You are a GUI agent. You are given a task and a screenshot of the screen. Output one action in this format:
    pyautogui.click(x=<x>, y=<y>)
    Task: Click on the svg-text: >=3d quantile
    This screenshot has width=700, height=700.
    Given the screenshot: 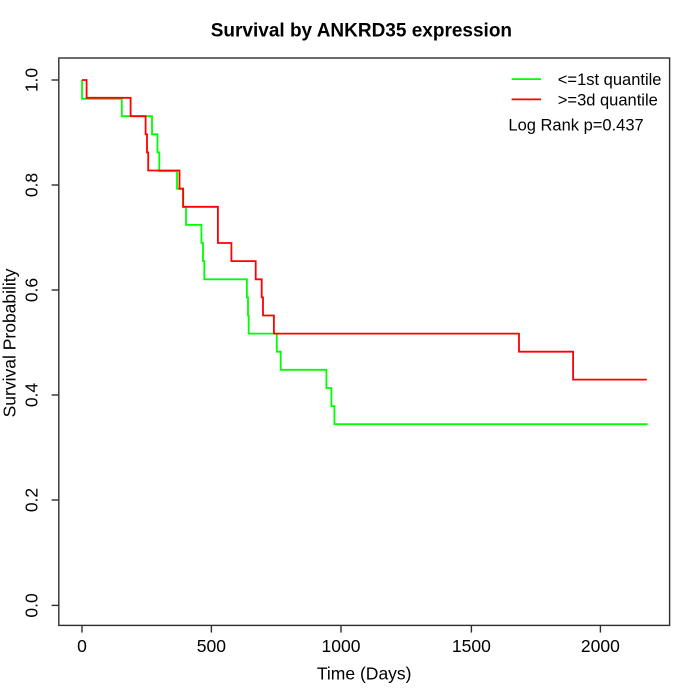 What is the action you would take?
    pyautogui.click(x=608, y=100)
    